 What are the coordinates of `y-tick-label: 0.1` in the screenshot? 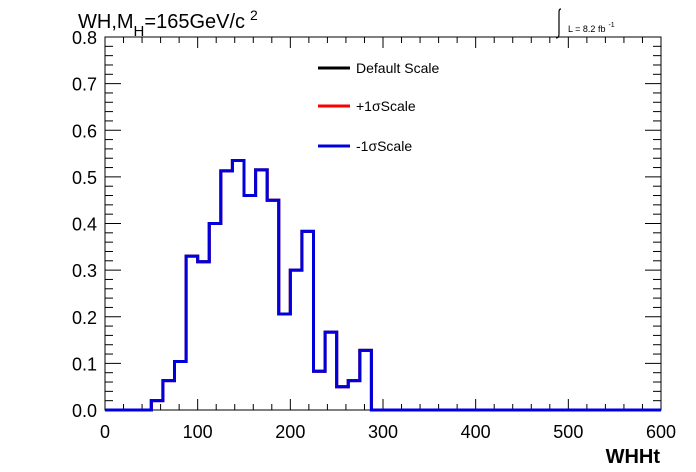 It's located at (84, 364).